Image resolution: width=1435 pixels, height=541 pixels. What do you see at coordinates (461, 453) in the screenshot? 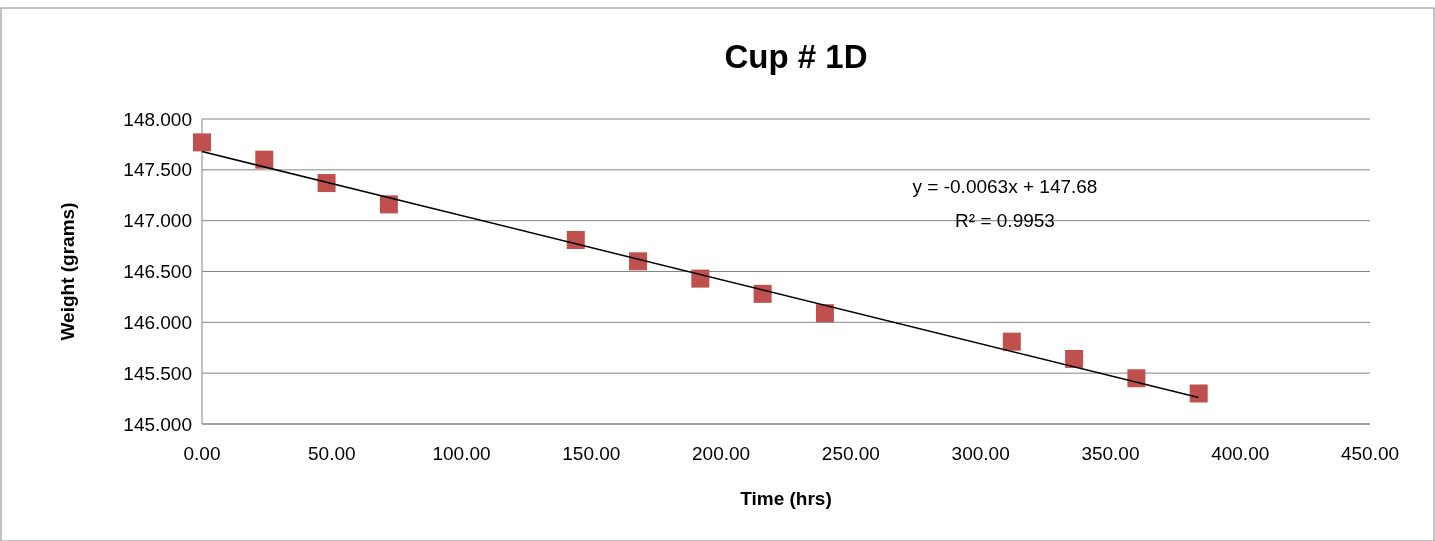
I see `x-tick-label: 100.00` at bounding box center [461, 453].